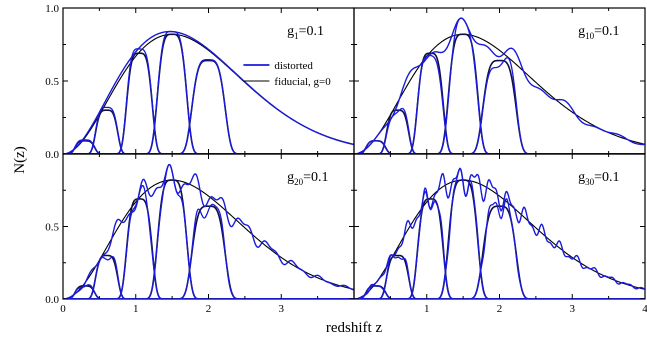 This screenshot has height=339, width=647. Describe the element at coordinates (63, 309) in the screenshot. I see `x-tick-label: 0` at that location.